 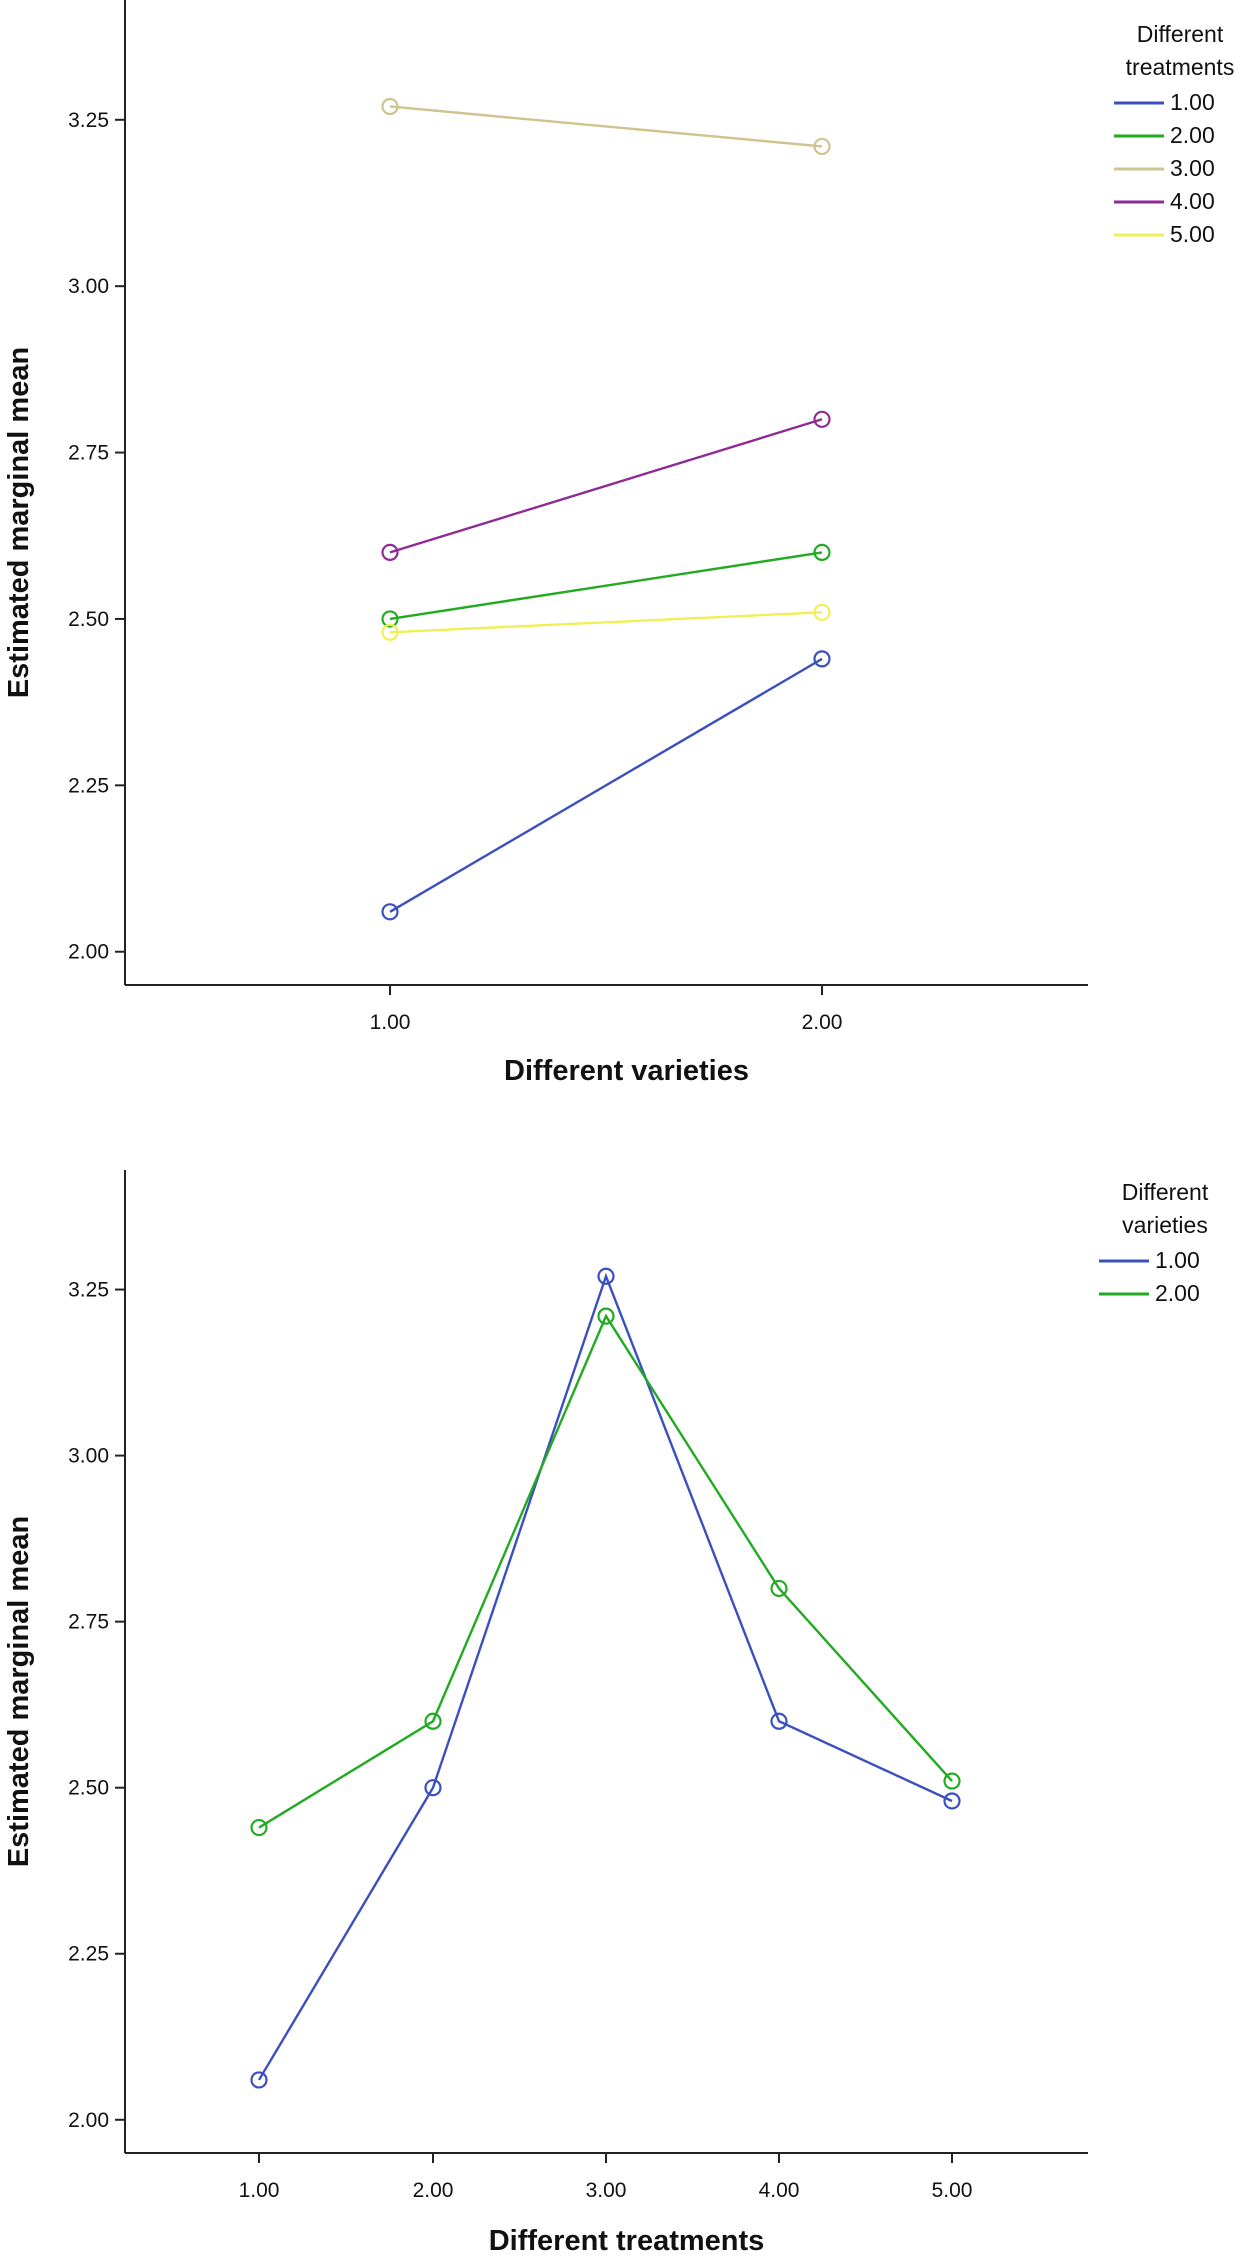 What do you see at coordinates (606, 622) in the screenshot?
I see `series-line-5.00` at bounding box center [606, 622].